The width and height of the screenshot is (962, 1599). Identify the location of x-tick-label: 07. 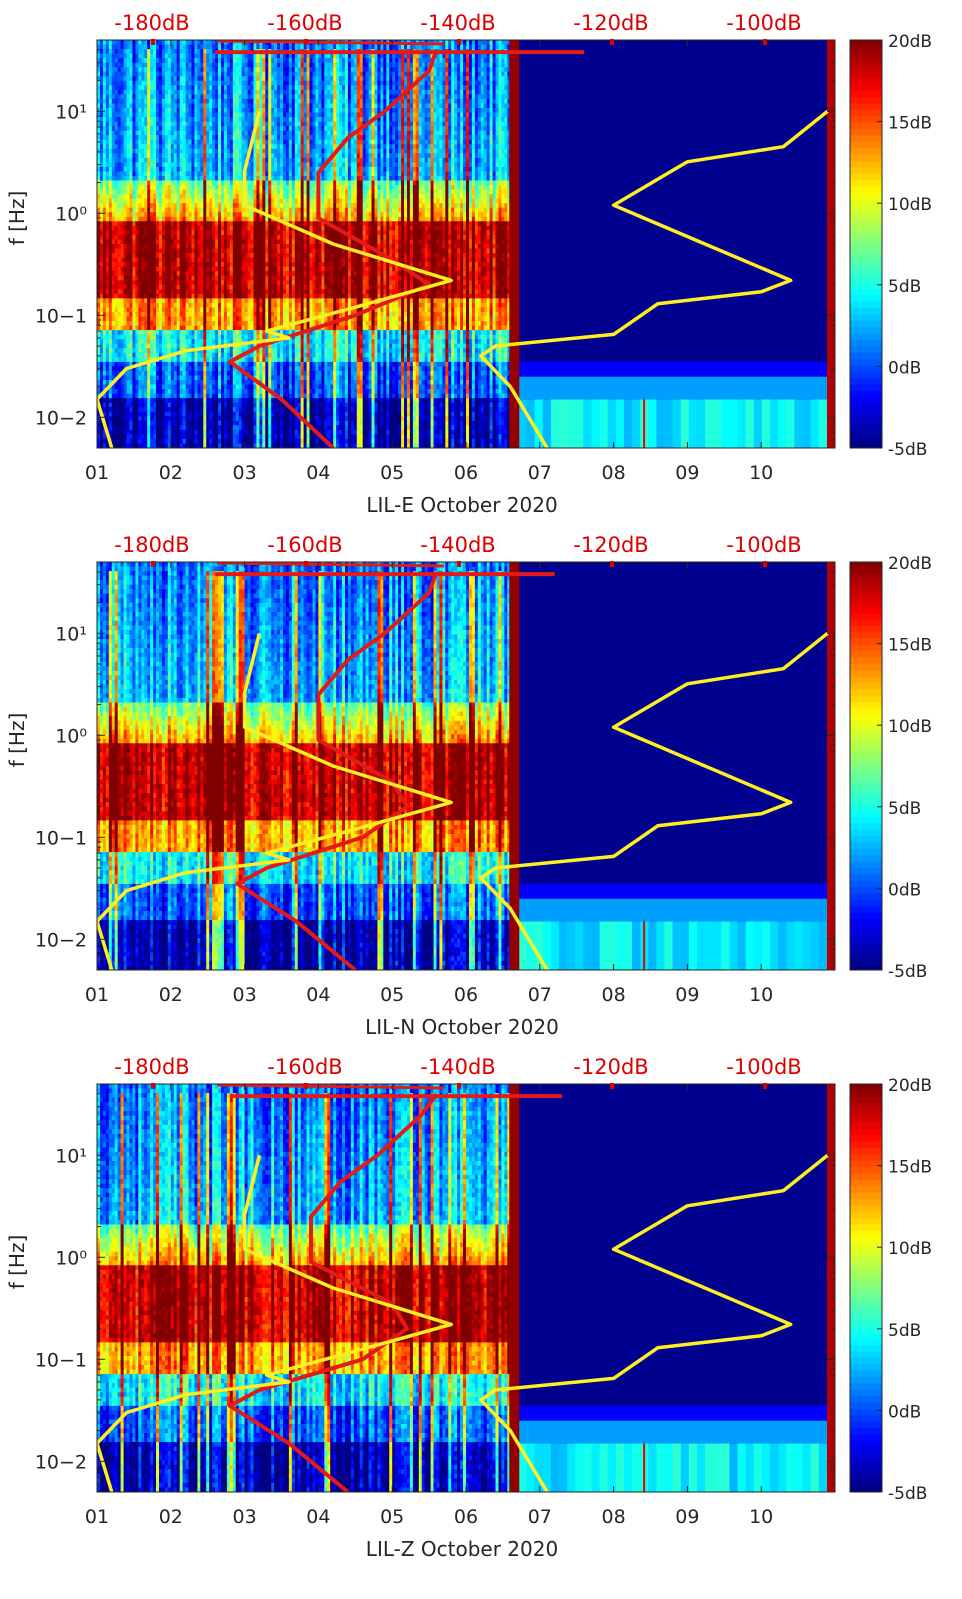
(540, 473).